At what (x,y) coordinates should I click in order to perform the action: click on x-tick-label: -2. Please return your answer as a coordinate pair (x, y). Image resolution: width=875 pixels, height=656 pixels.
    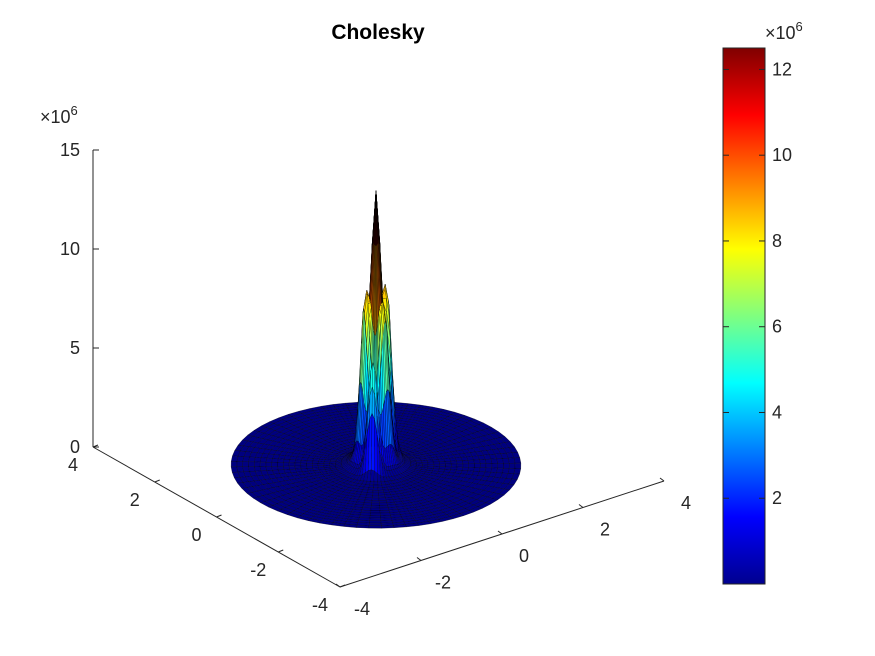
    Looking at the image, I should click on (443, 583).